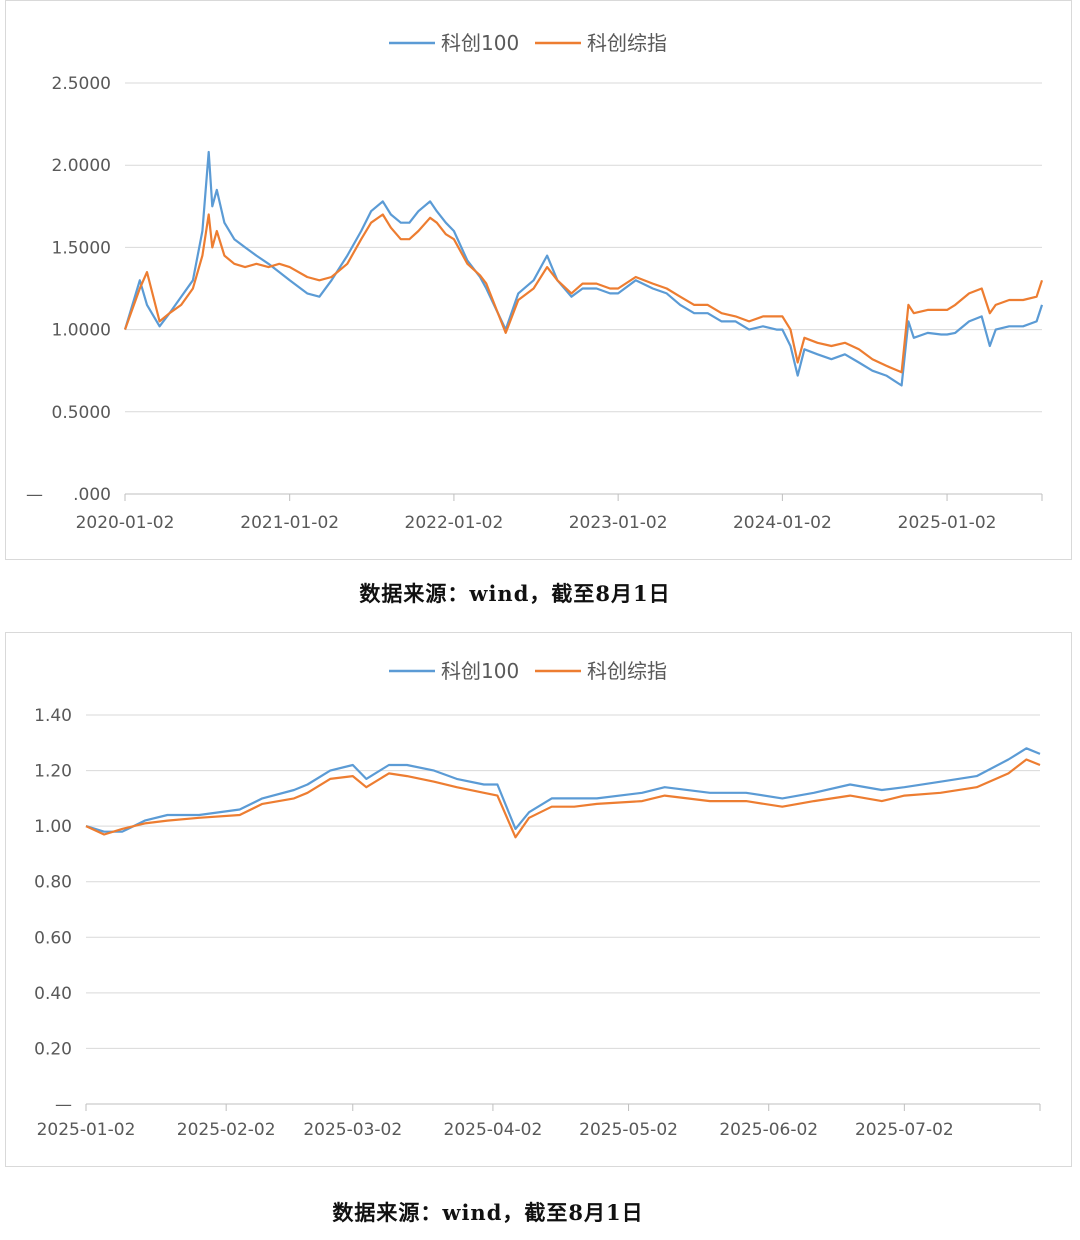 This screenshot has height=1240, width=1080. What do you see at coordinates (53, 716) in the screenshot?
I see `y-tick-label: 1.40` at bounding box center [53, 716].